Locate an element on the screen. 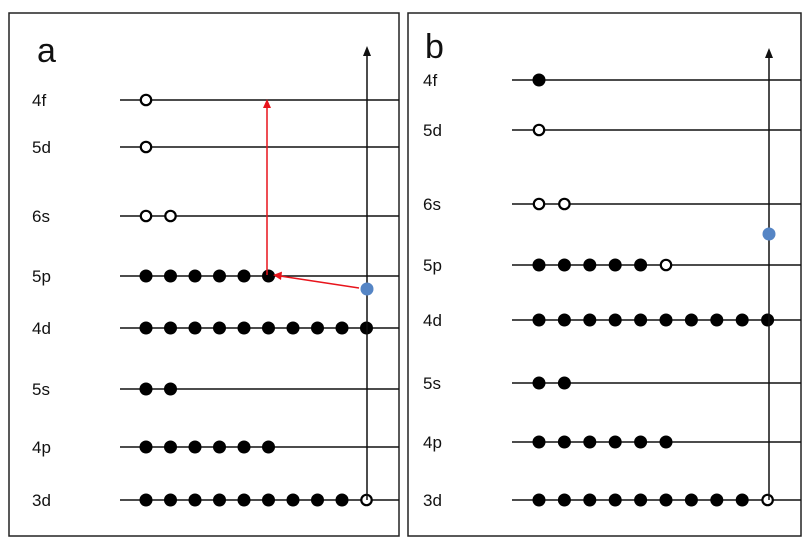 This screenshot has height=539, width=802. panel-b-axis-arrowhead is located at coordinates (769, 53).